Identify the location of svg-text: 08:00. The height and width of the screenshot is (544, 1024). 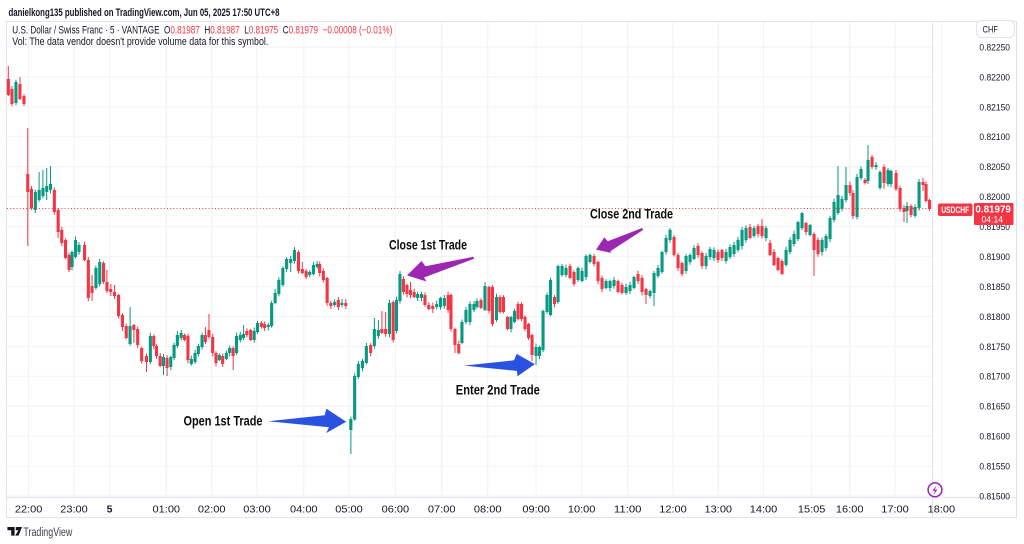
(488, 510).